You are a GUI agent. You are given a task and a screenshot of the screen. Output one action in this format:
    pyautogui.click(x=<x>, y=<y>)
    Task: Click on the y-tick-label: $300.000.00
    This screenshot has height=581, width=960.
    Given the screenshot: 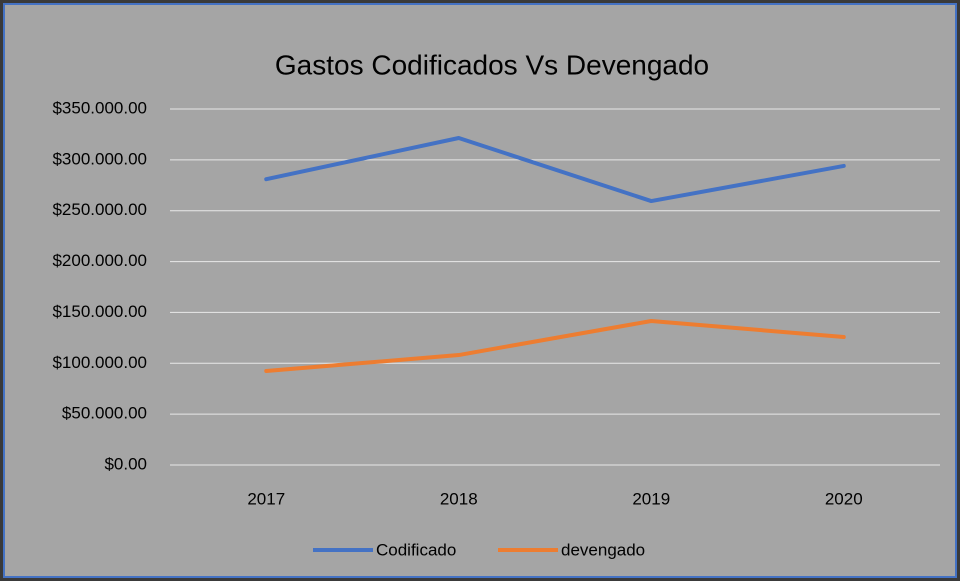 What is the action you would take?
    pyautogui.click(x=99, y=158)
    